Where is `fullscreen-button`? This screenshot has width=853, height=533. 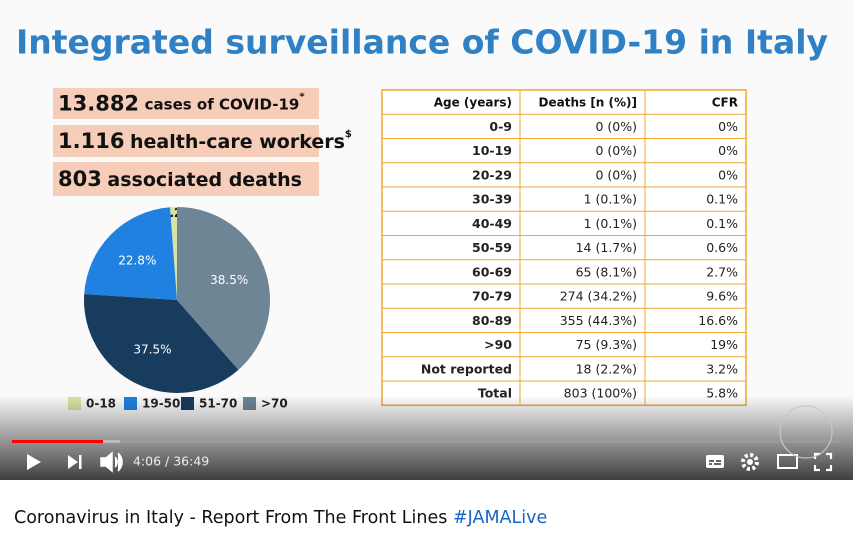
fullscreen-button is located at coordinates (823, 462).